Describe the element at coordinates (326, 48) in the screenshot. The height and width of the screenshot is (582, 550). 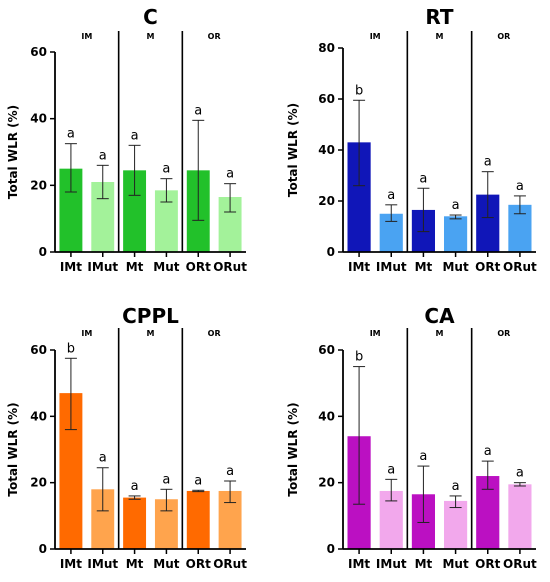
I see `y-tick-label: 80` at that location.